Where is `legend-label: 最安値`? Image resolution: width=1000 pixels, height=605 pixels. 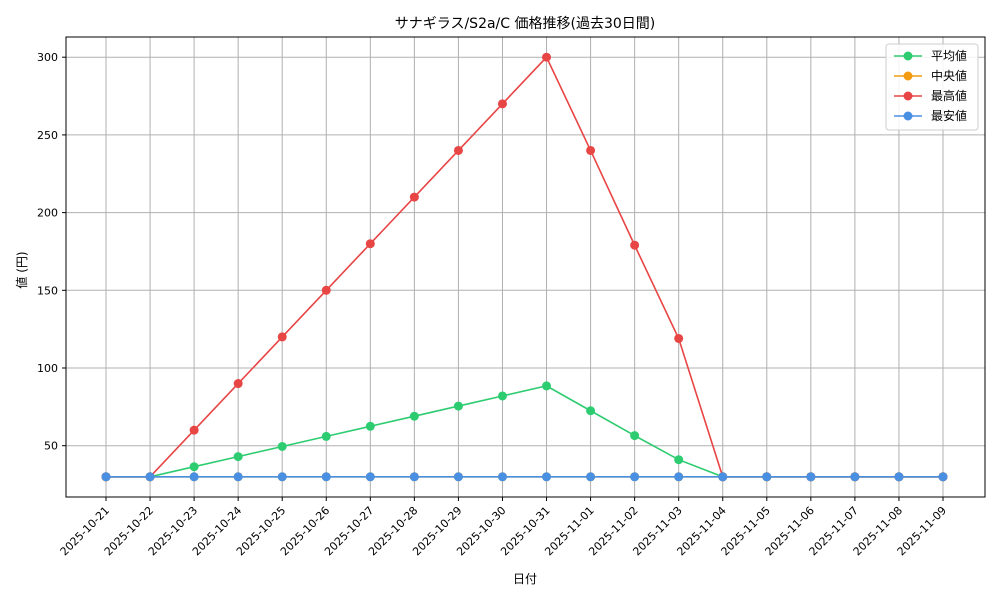 legend-label: 最安値 is located at coordinates (949, 115).